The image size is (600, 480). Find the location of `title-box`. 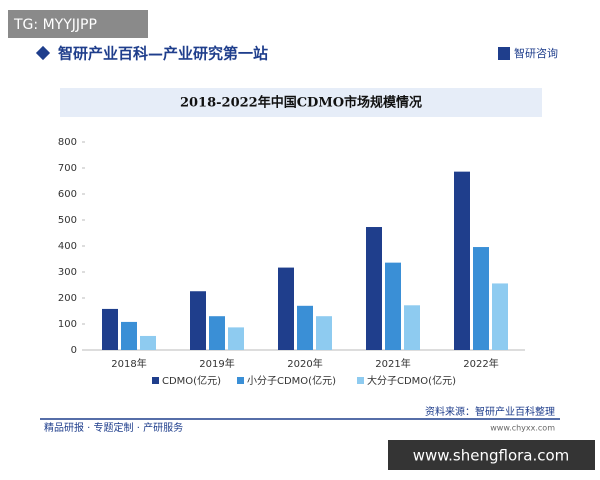

title-box is located at coordinates (301, 102).